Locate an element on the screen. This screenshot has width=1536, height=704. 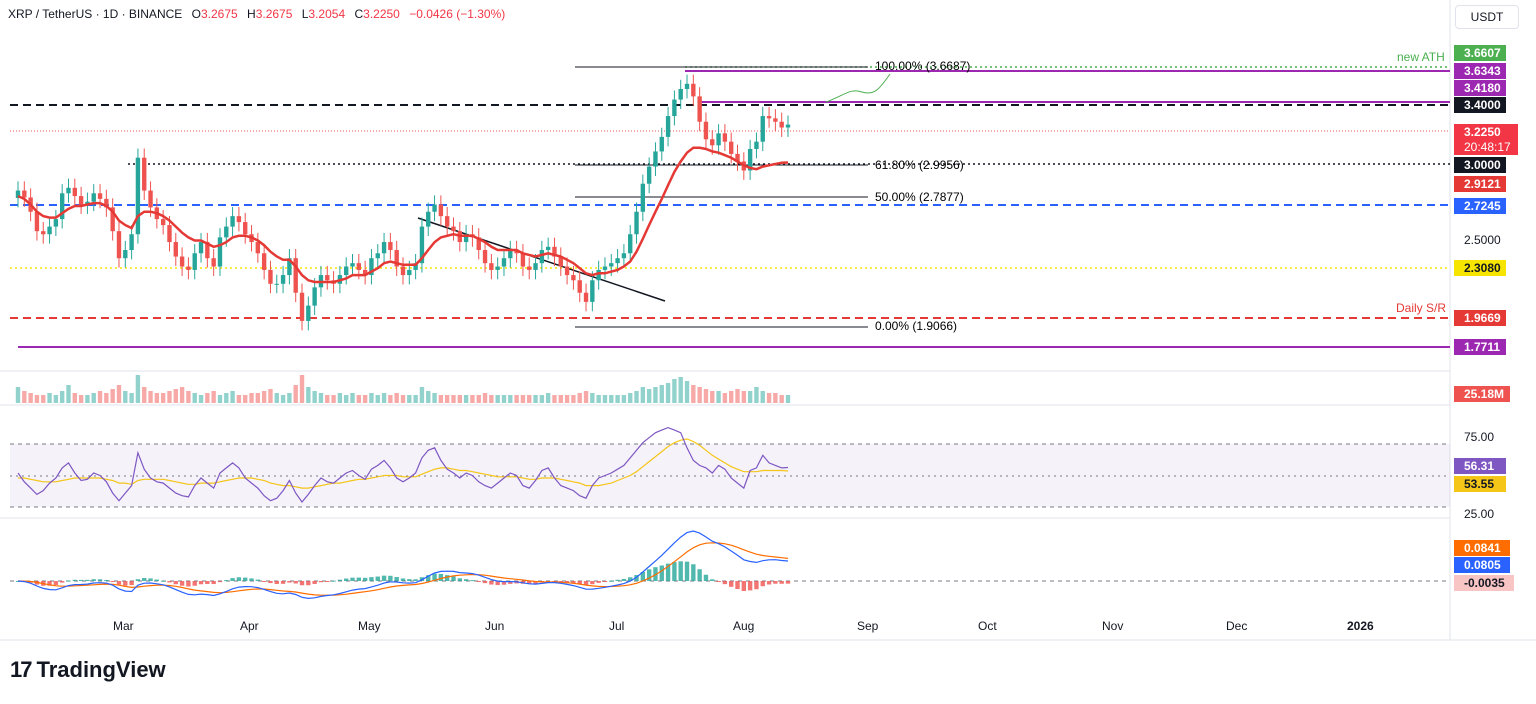
badge-current-price is located at coordinates (1486, 139).